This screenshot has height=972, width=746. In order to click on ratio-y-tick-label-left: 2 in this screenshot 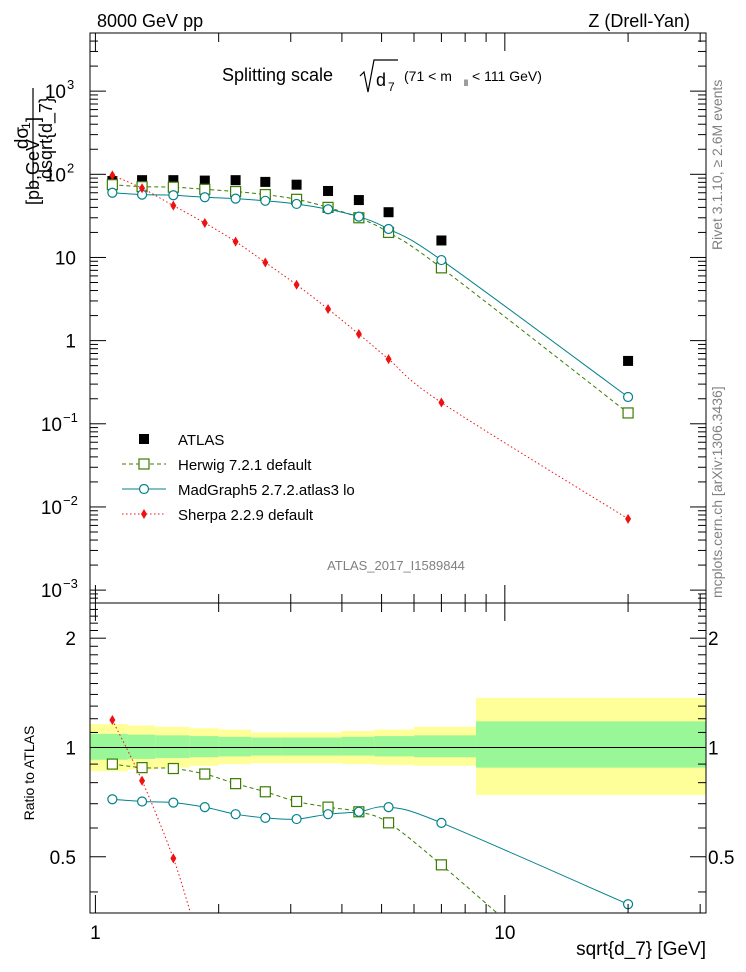, I will do `click(70, 639)`.